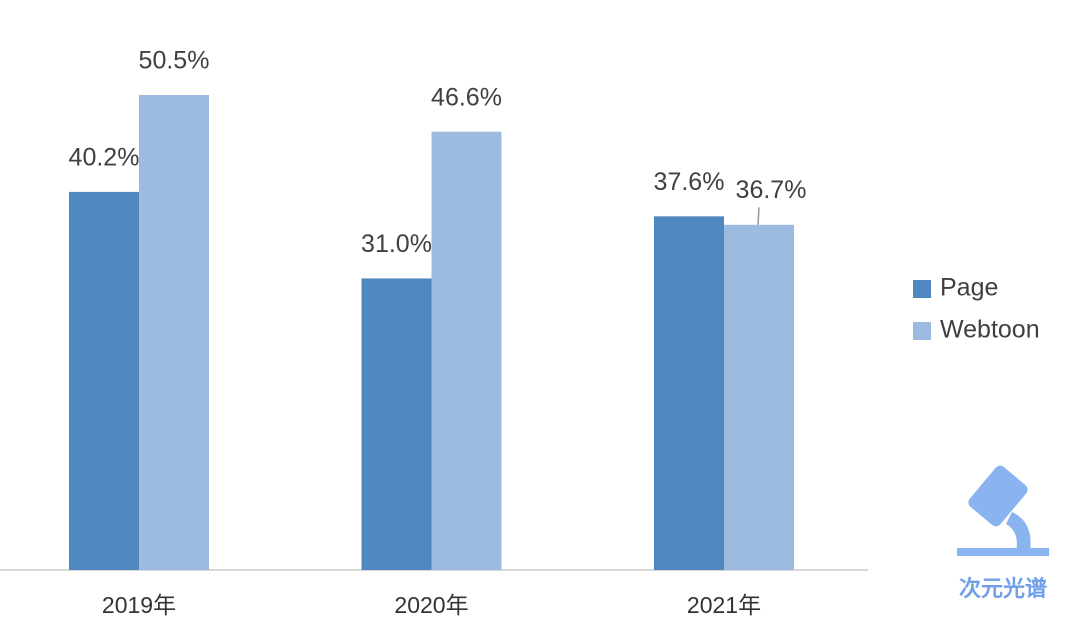  I want to click on value-label: 46.6%, so click(466, 97).